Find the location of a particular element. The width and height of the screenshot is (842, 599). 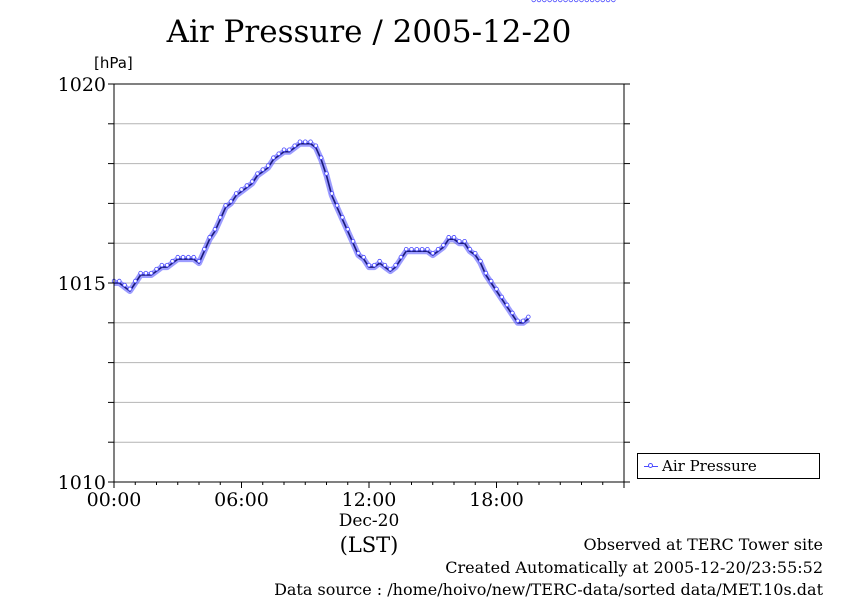

y-axis-unit-label: [hPa] is located at coordinates (113, 63).